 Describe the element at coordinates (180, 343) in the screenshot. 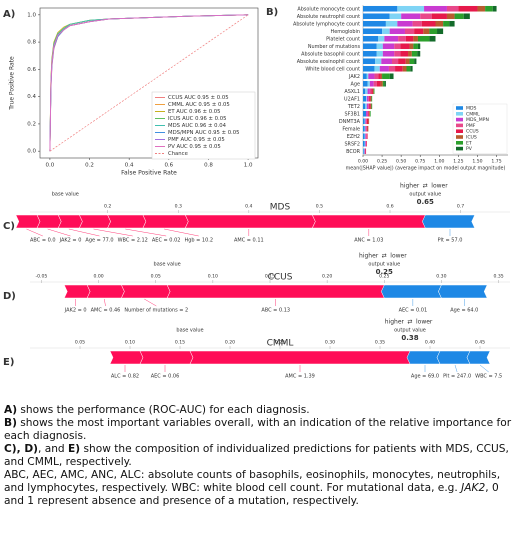

I see `x-tick-label: 0.15` at that location.